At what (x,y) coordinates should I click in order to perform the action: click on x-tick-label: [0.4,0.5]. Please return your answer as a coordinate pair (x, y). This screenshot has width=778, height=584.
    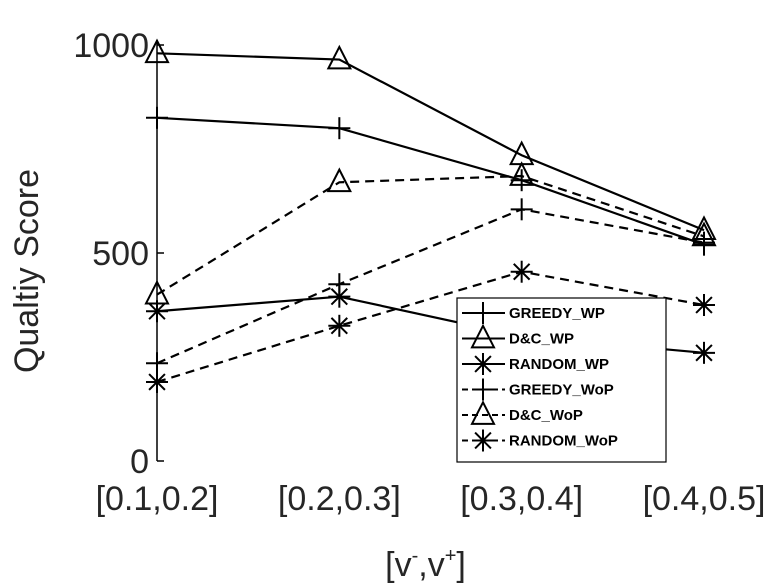
    Looking at the image, I should click on (704, 499).